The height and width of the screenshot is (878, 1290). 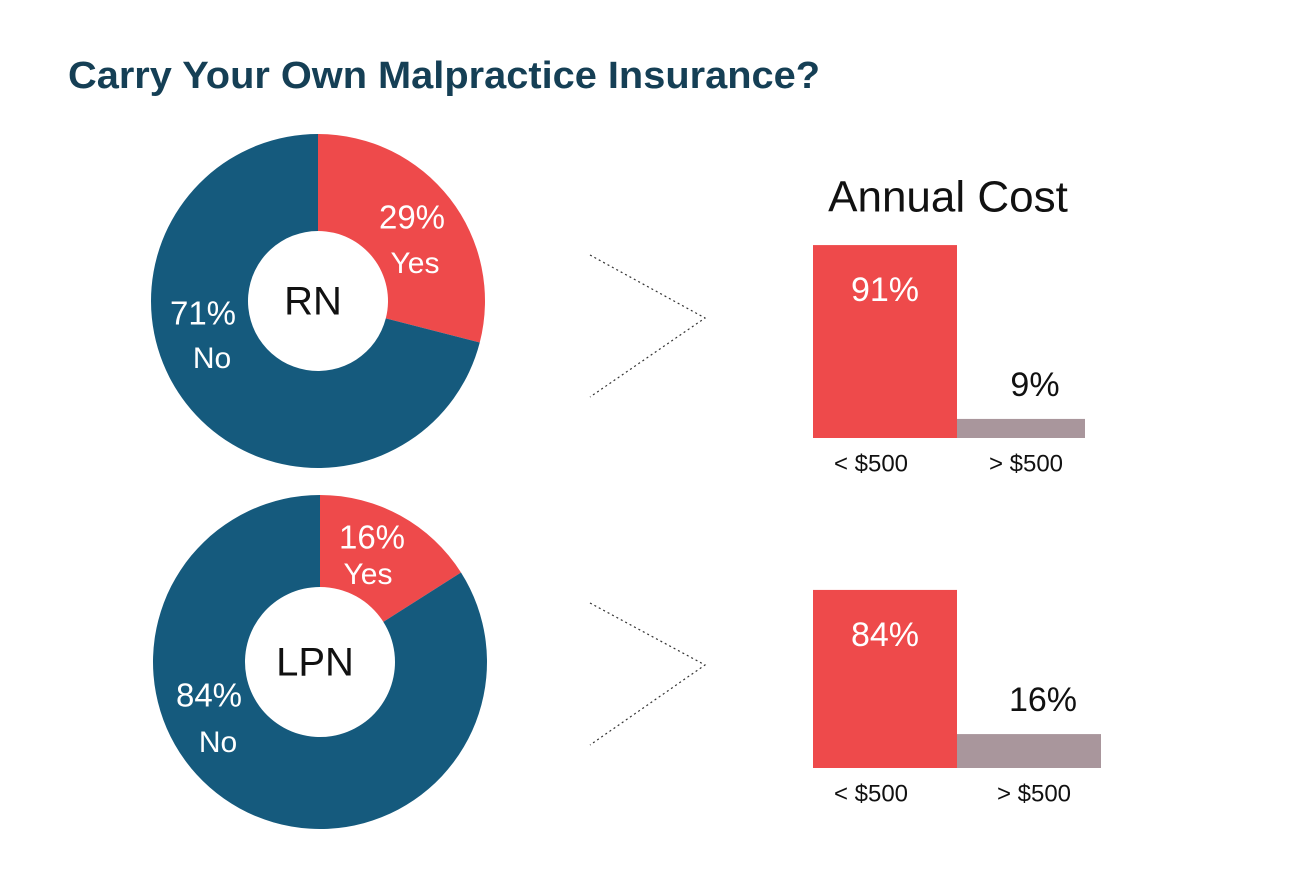 I want to click on page-title: Carry Your Own Malpractice Insurance?, so click(x=444, y=76).